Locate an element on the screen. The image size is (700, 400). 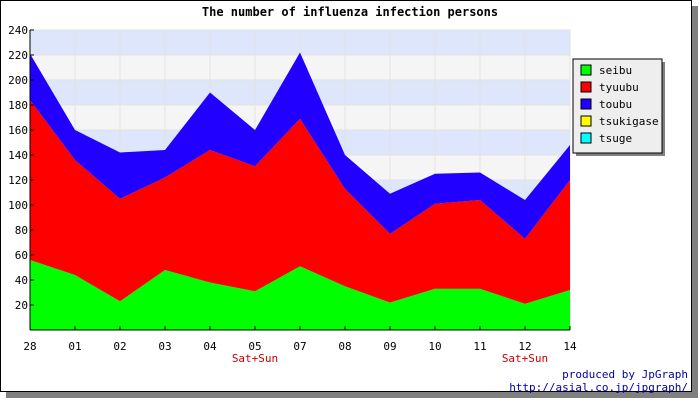
legend-swatch-tsukigase is located at coordinates (586, 121).